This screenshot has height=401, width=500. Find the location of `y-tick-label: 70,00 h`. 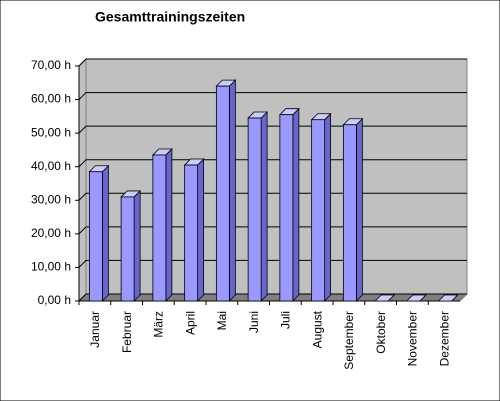

y-tick-label: 70,00 h is located at coordinates (51, 65).